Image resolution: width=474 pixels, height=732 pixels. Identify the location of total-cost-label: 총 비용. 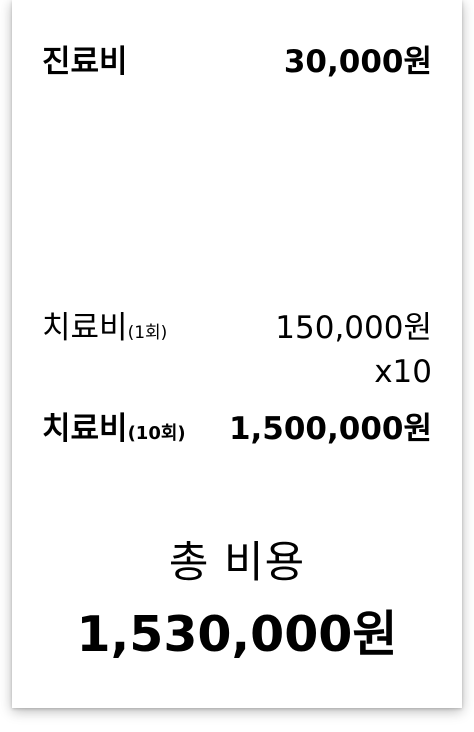
(237, 563).